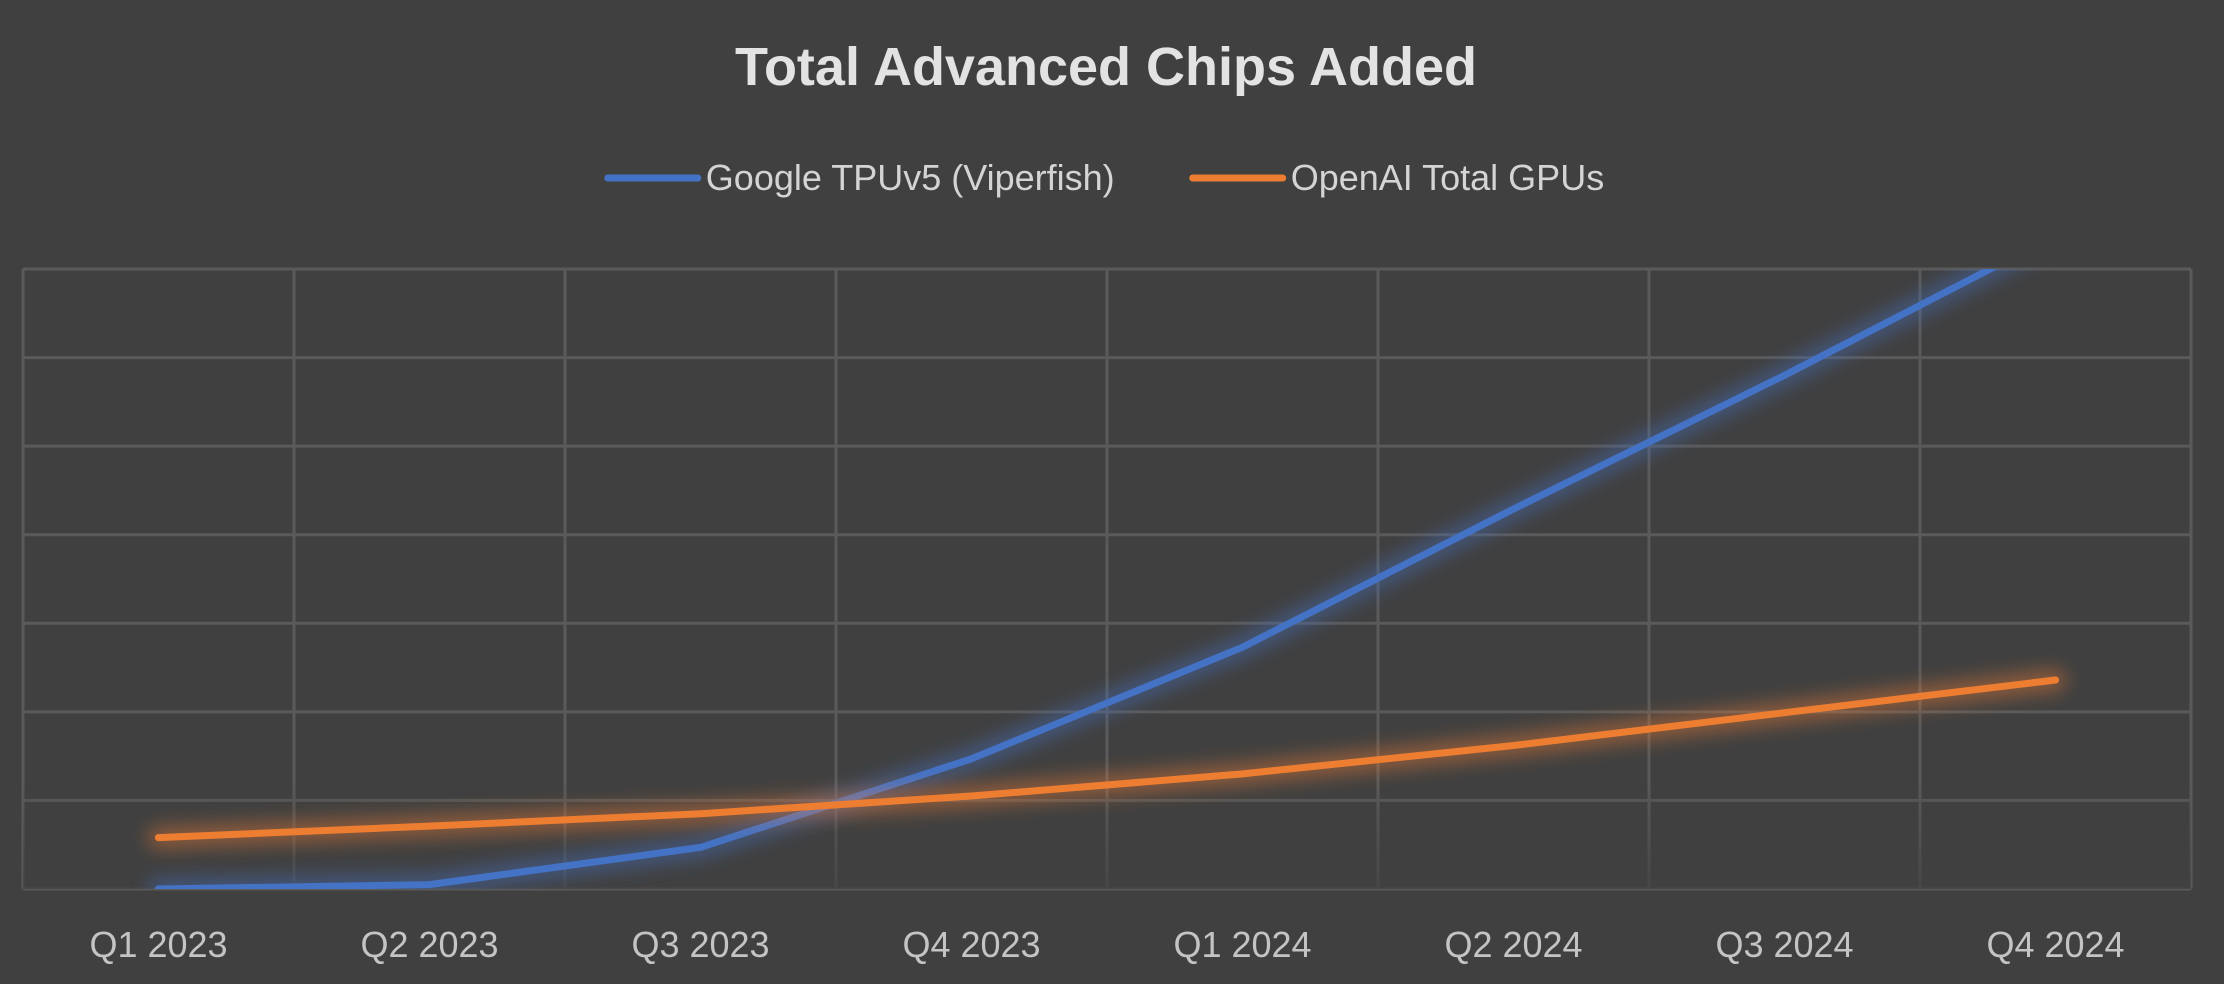  I want to click on x-tick-label: Q3 2023, so click(700, 944).